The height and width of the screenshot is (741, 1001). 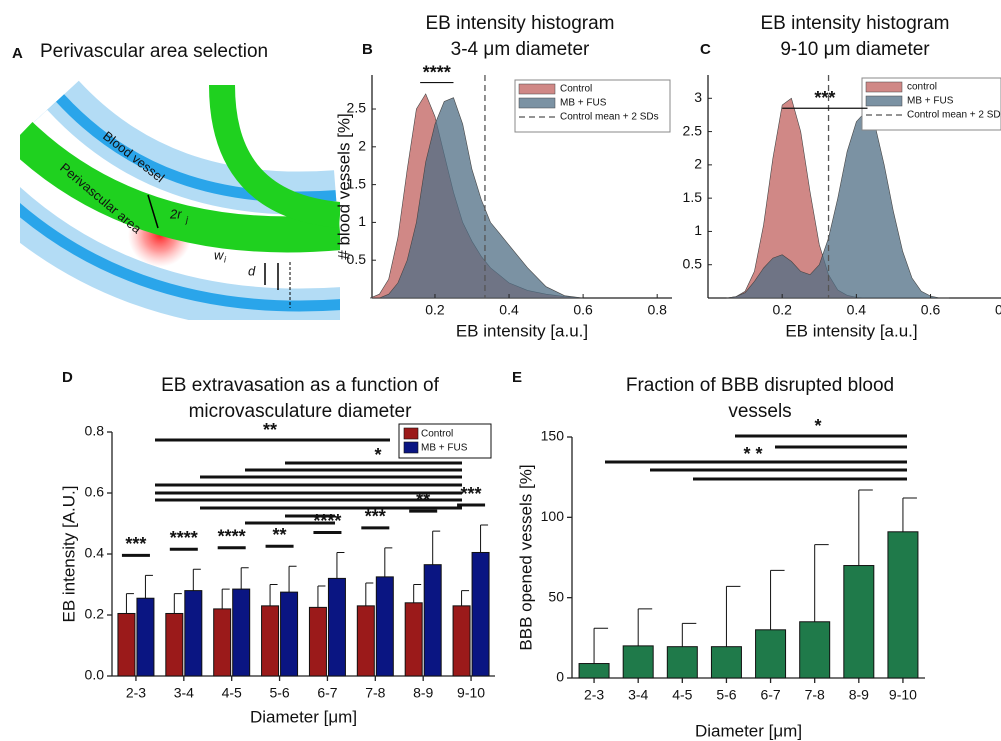 What do you see at coordinates (517, 377) in the screenshot?
I see `panel-letter: E` at bounding box center [517, 377].